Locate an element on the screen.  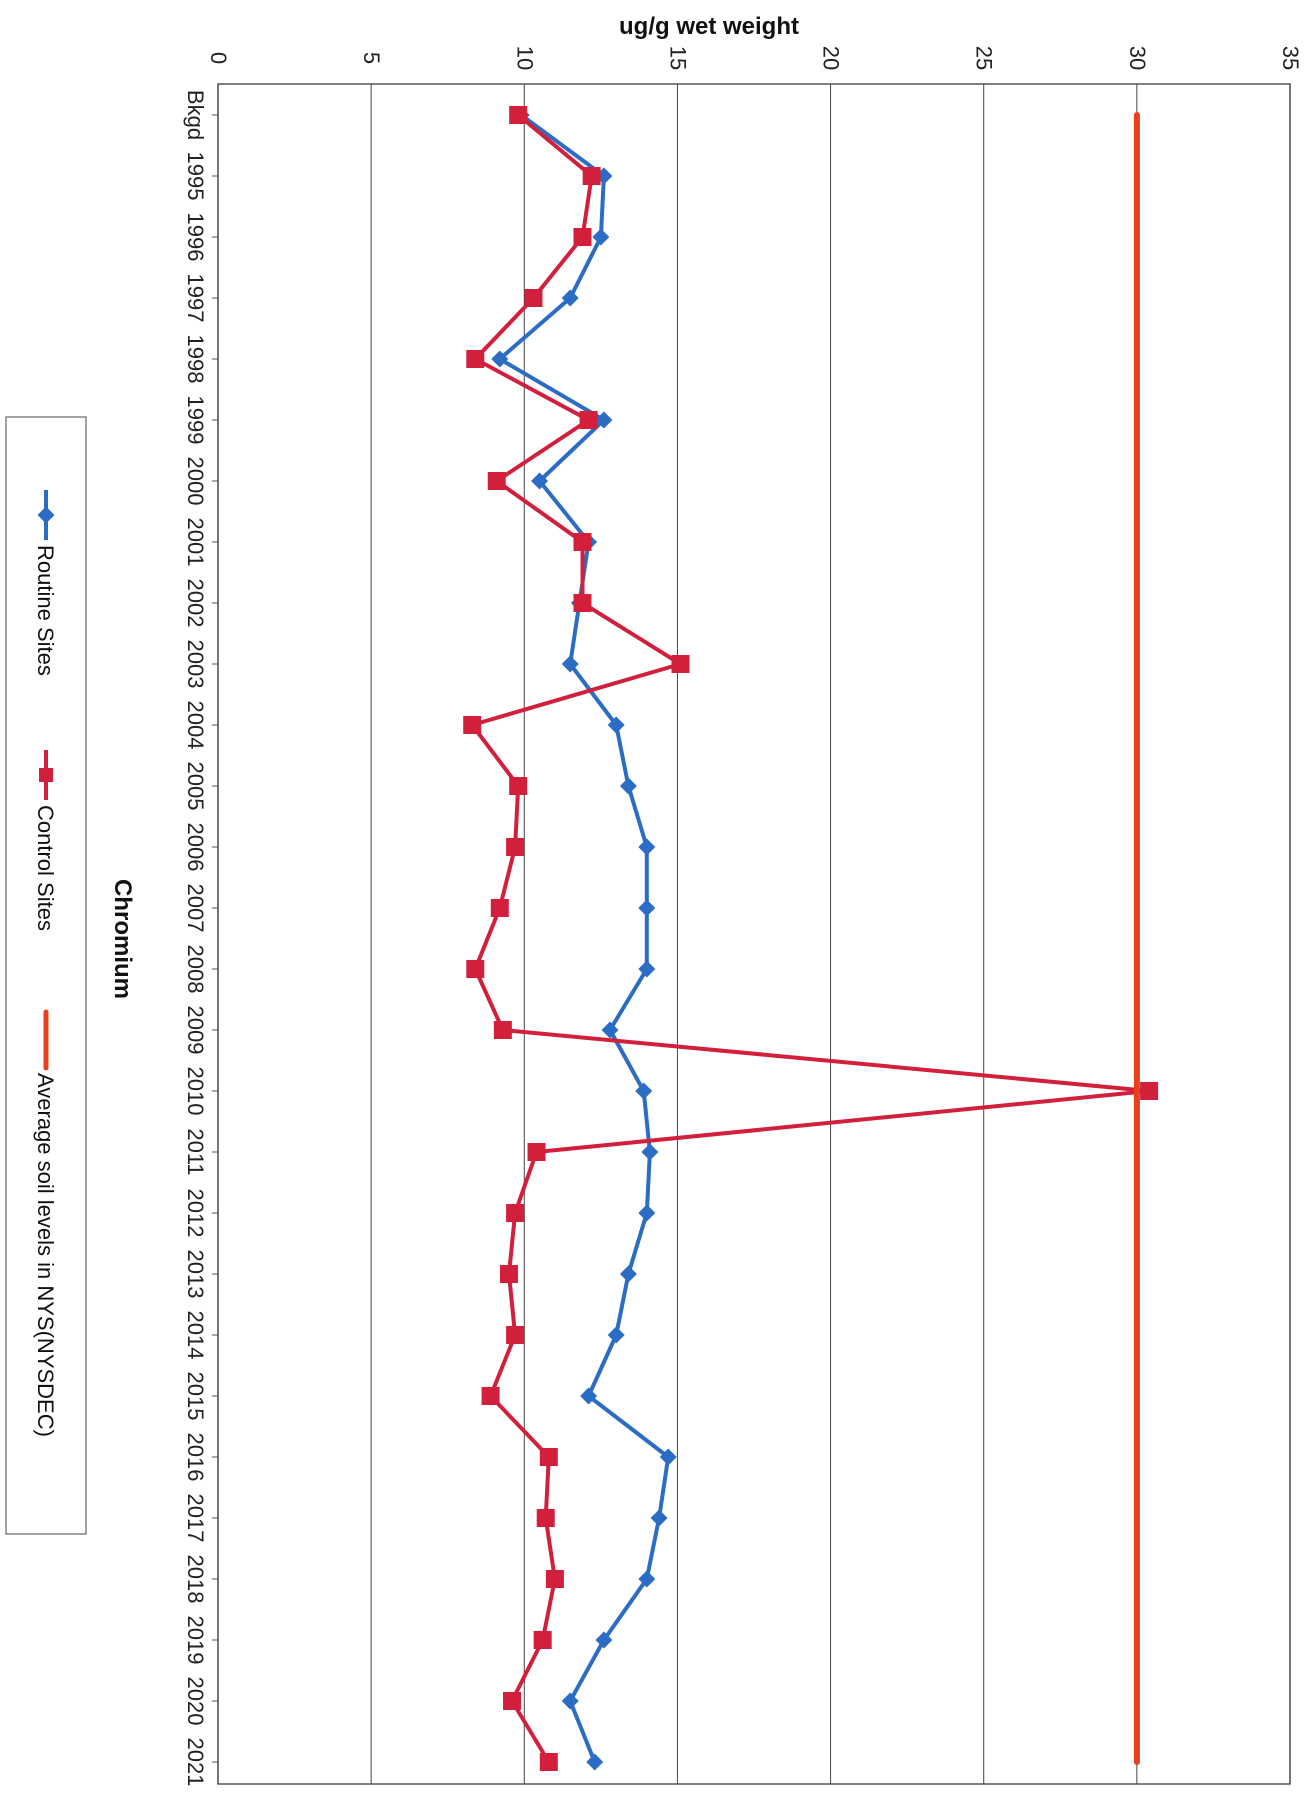
x-tick-label: 2013 is located at coordinates (195, 1274).